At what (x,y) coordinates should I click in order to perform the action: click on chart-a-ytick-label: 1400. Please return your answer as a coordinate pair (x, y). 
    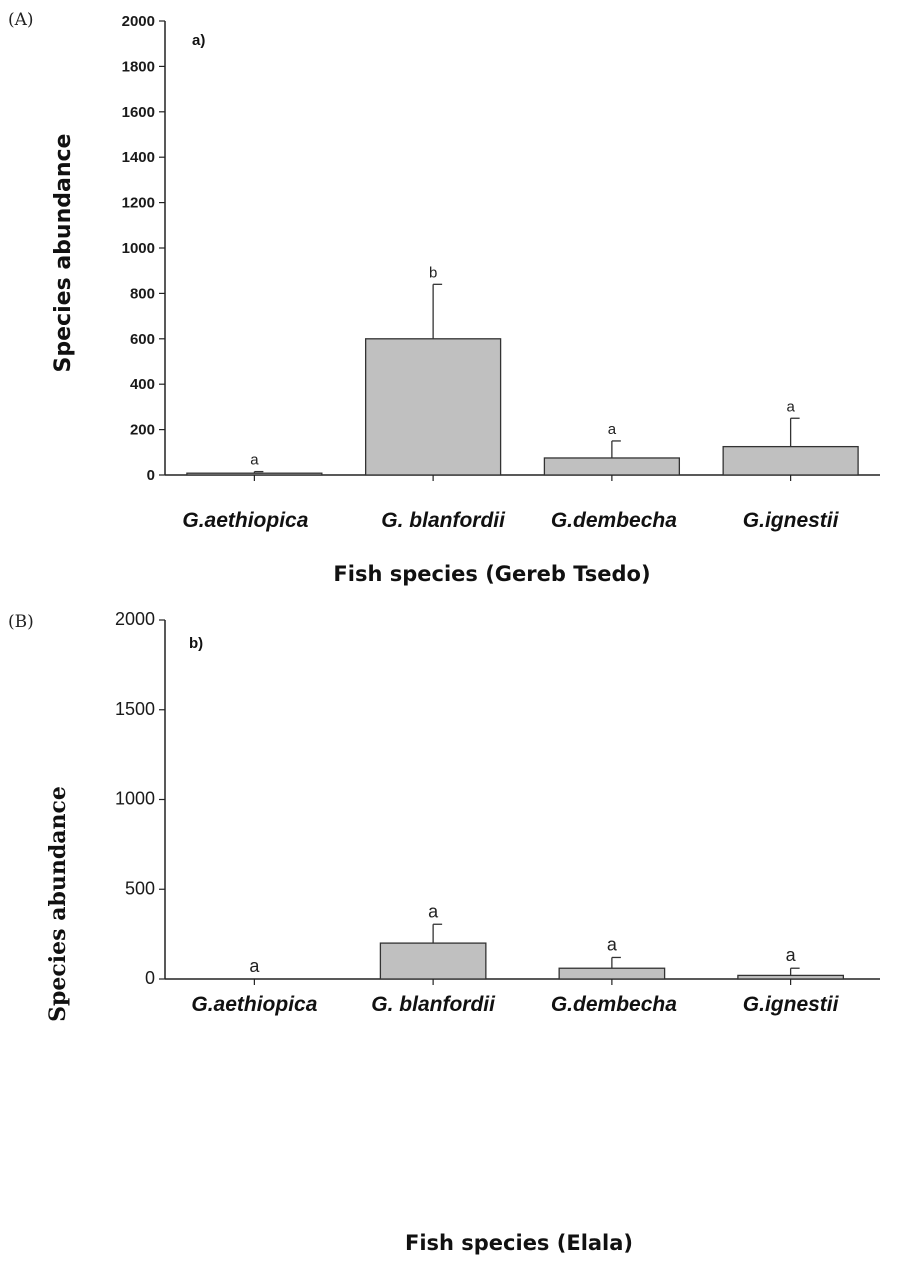
    Looking at the image, I should click on (138, 157).